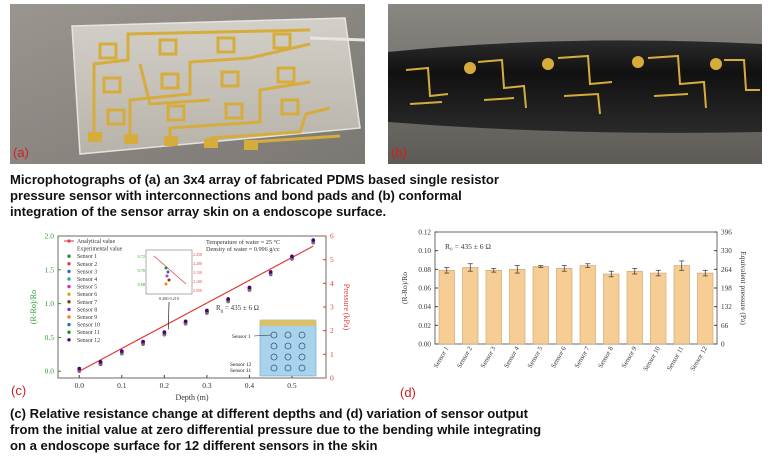 The image size is (770, 463). What do you see at coordinates (169, 298) in the screenshot?
I see `inset-tick-x: 0.200 0.210` at bounding box center [169, 298].